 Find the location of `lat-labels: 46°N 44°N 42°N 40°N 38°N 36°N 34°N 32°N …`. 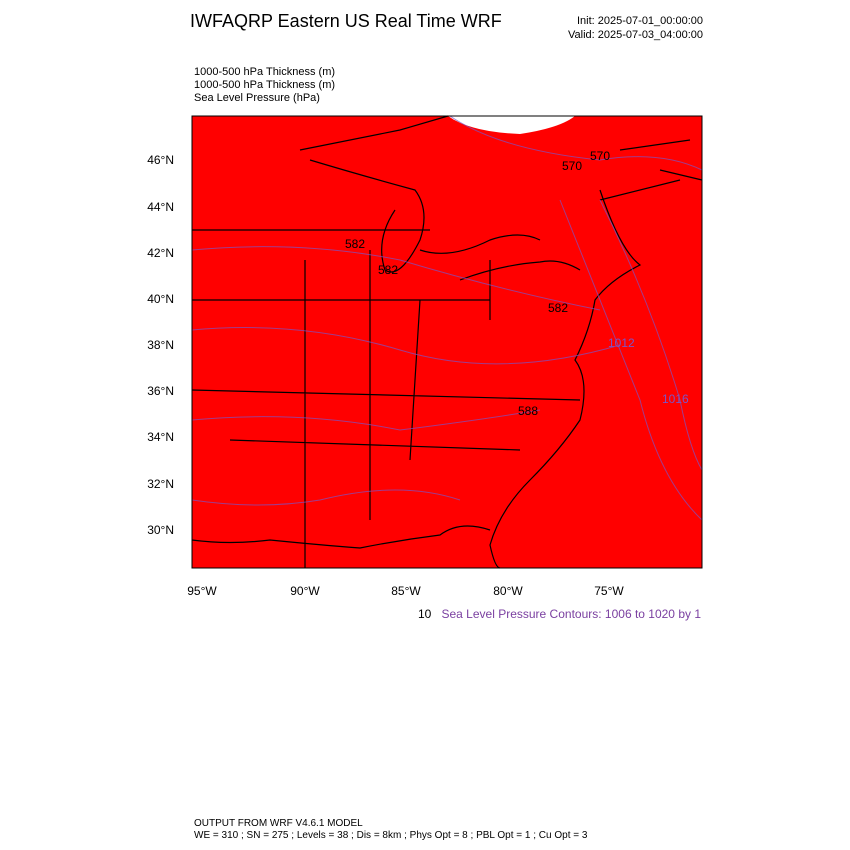

lat-labels: 46°N 44°N 42°N 40°N 38°N 36°N 34°N 32°N … is located at coordinates (160, 345).